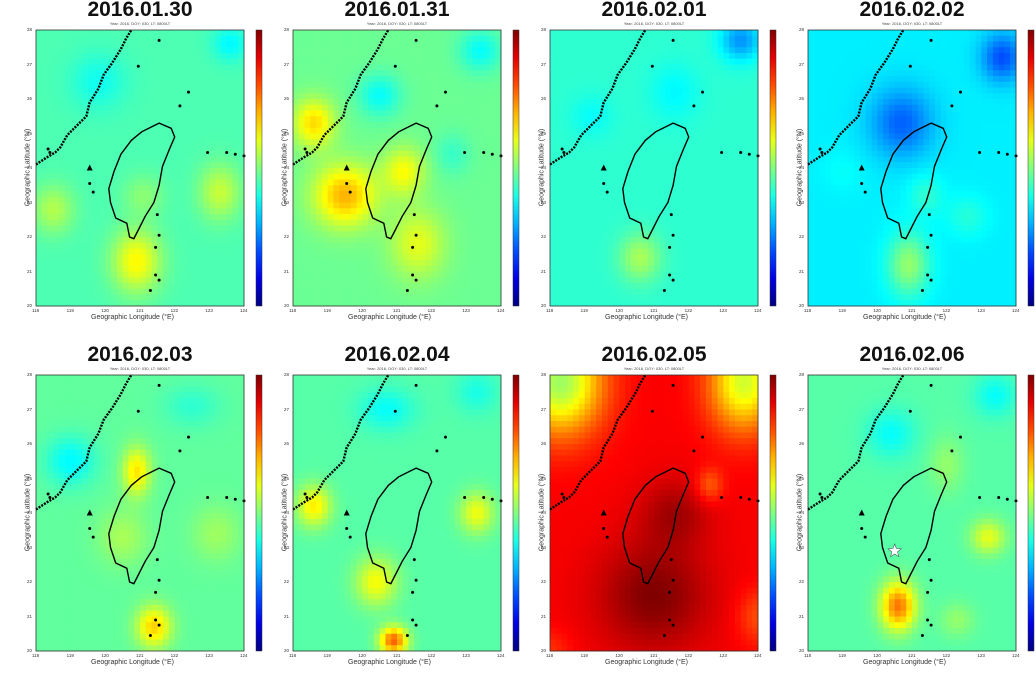  What do you see at coordinates (30, 202) in the screenshot?
I see `y-tick-label: 23` at bounding box center [30, 202].